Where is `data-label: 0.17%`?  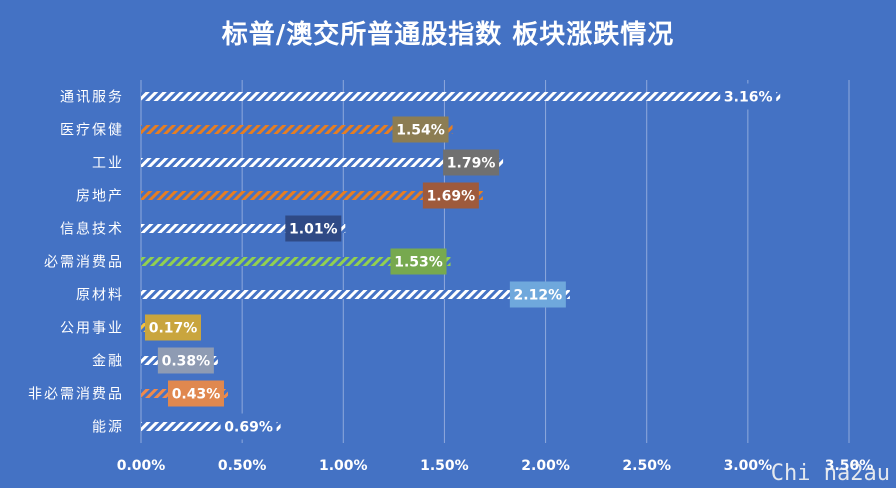 data-label: 0.17% is located at coordinates (173, 329).